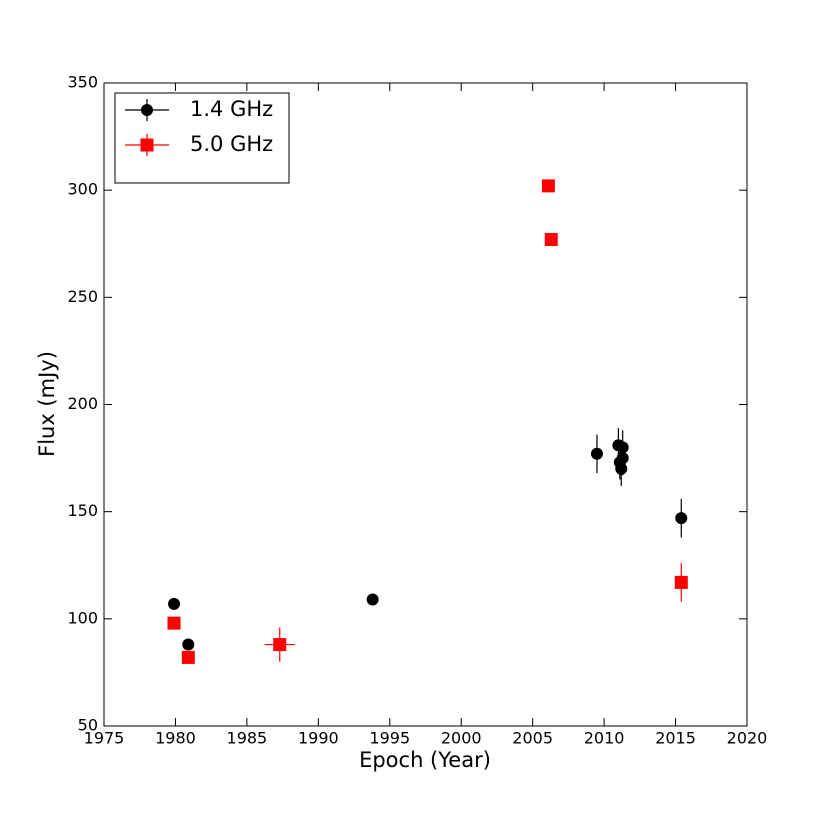 This screenshot has width=830, height=830. I want to click on x-tick-label: 2015, so click(675, 738).